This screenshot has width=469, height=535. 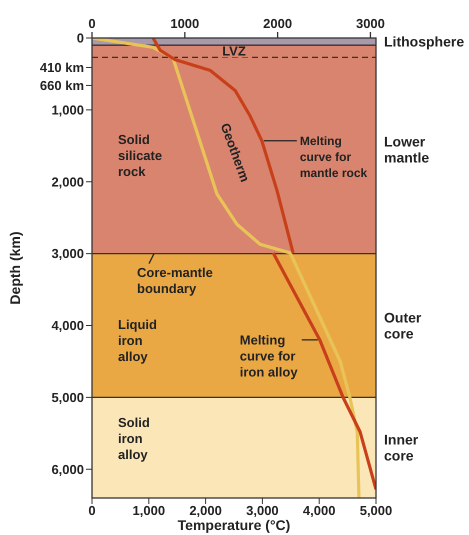 What do you see at coordinates (277, 23) in the screenshot?
I see `x2-tick-label: 2000` at bounding box center [277, 23].